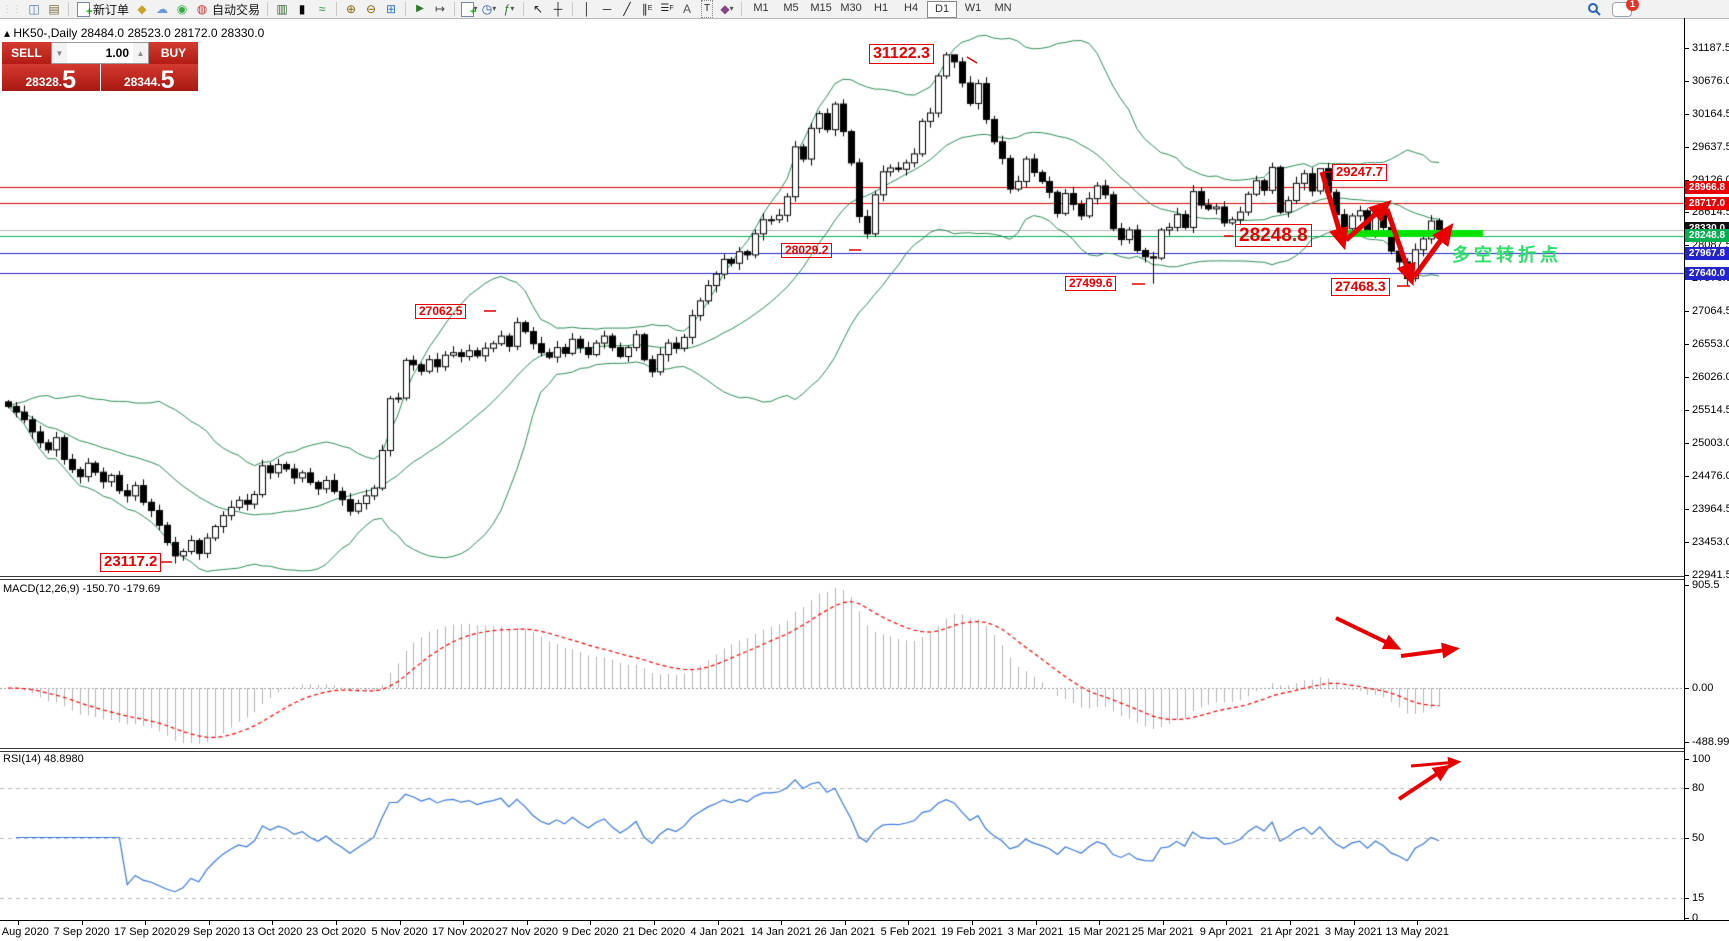  What do you see at coordinates (272, 932) in the screenshot?
I see `date-label: 13 Oct 2020` at bounding box center [272, 932].